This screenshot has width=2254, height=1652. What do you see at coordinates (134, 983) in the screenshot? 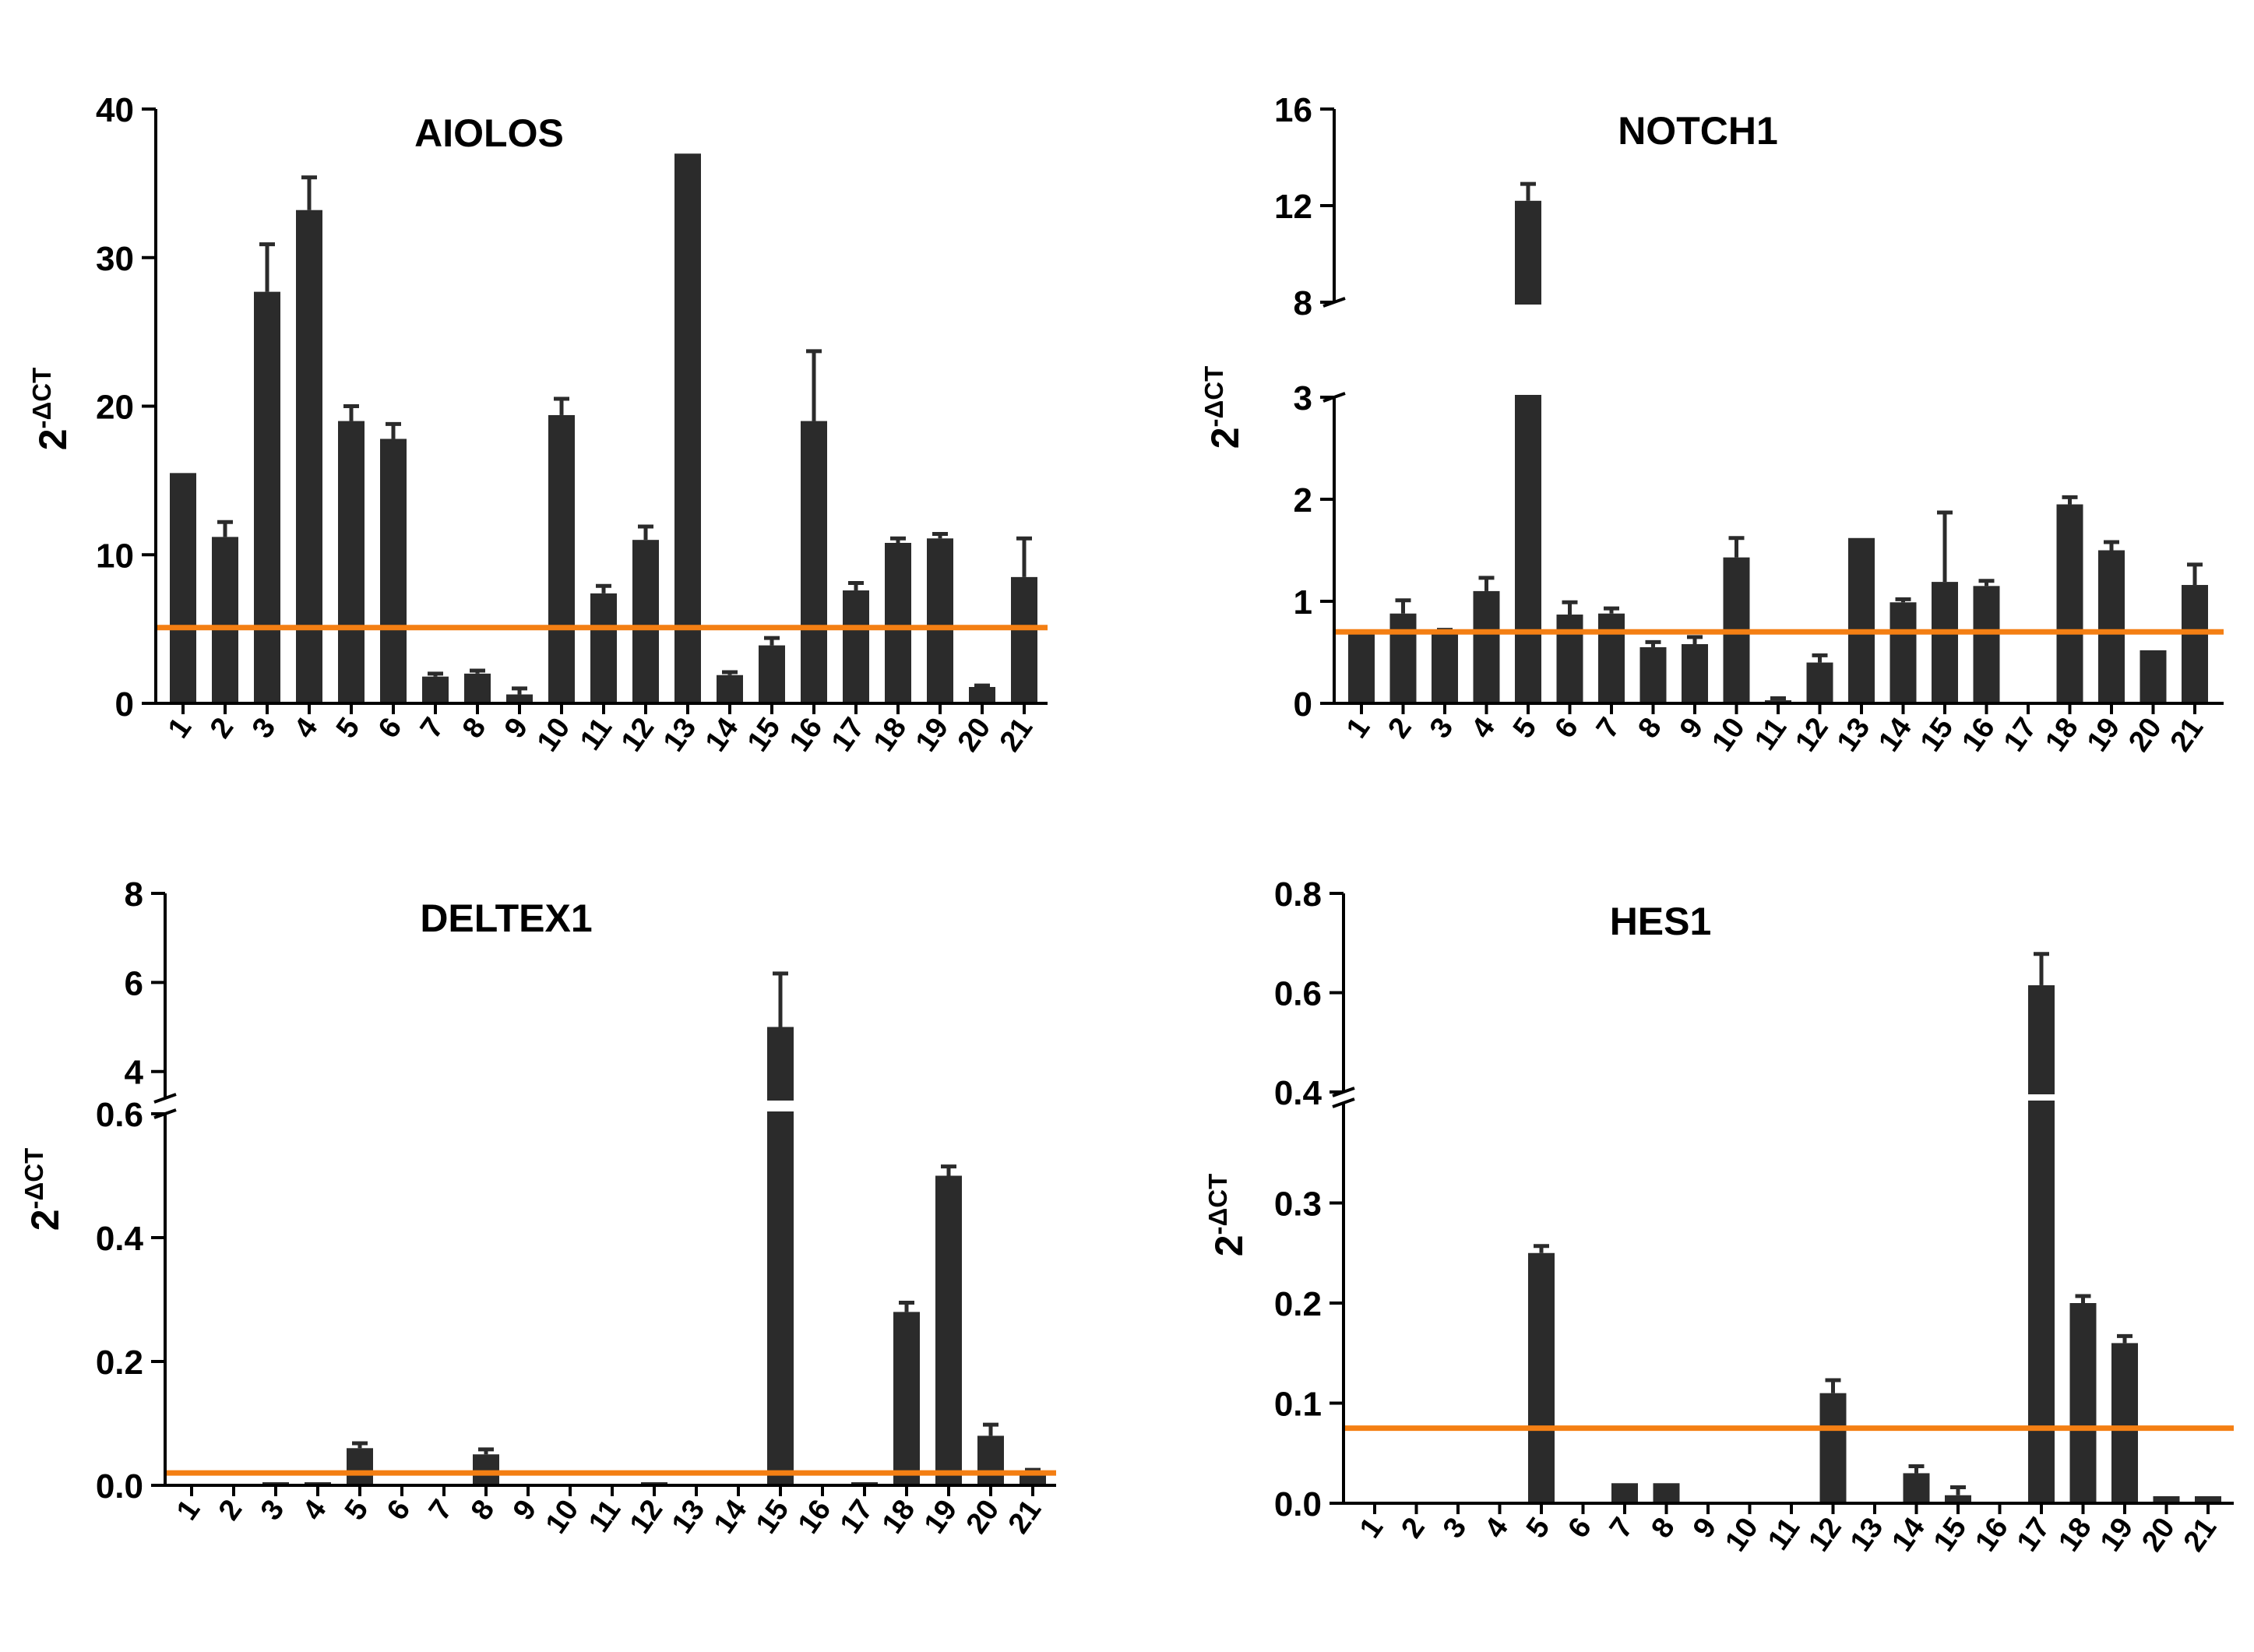
I see `y-tick-label: 6` at bounding box center [134, 983].